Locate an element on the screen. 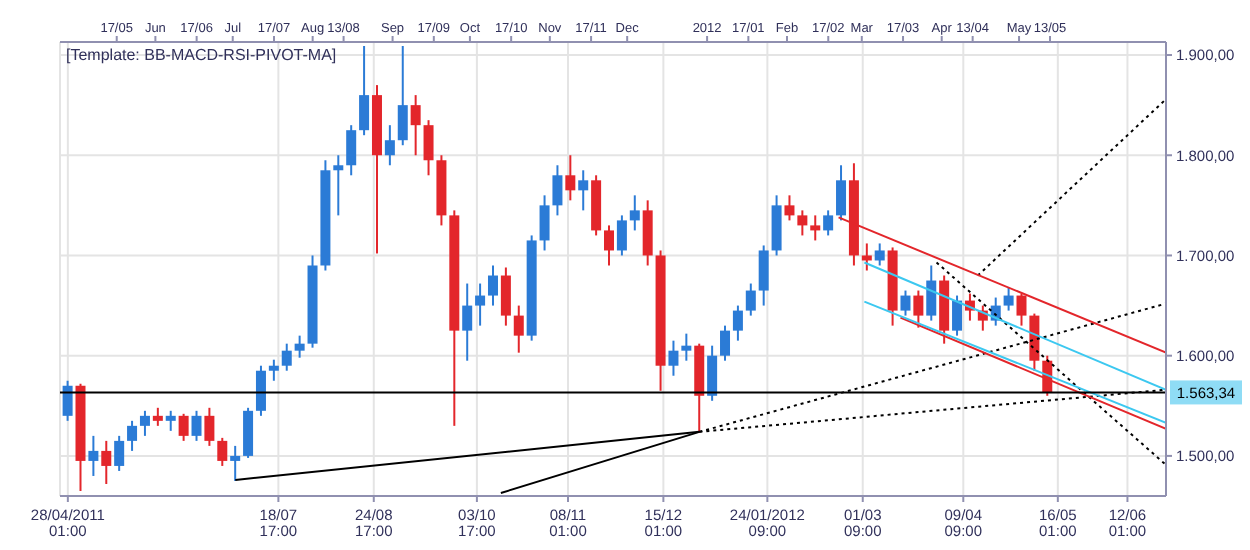 This screenshot has height=550, width=1250. annotation: [Template: BB-MACD-RSI-PIVOT-MA] is located at coordinates (201, 55).